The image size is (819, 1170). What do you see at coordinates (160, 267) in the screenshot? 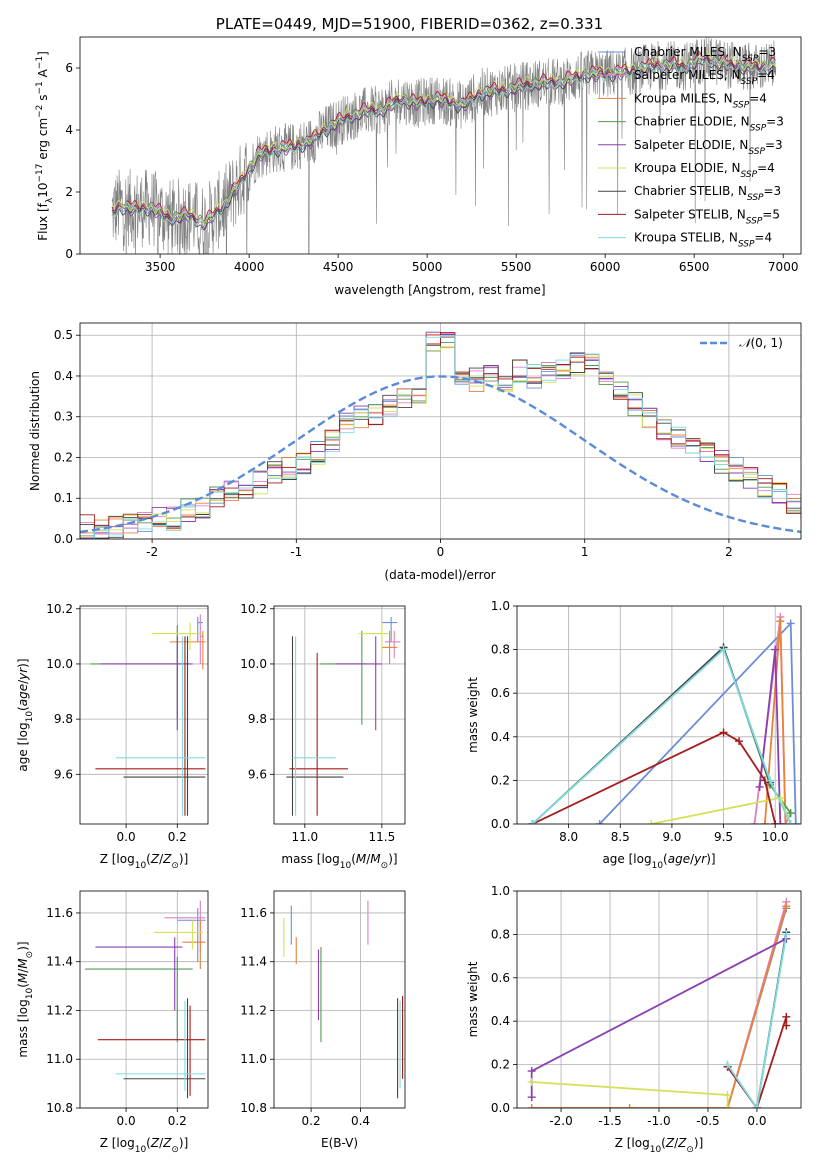
I see `spectrum-xtick-label: 3500` at bounding box center [160, 267].